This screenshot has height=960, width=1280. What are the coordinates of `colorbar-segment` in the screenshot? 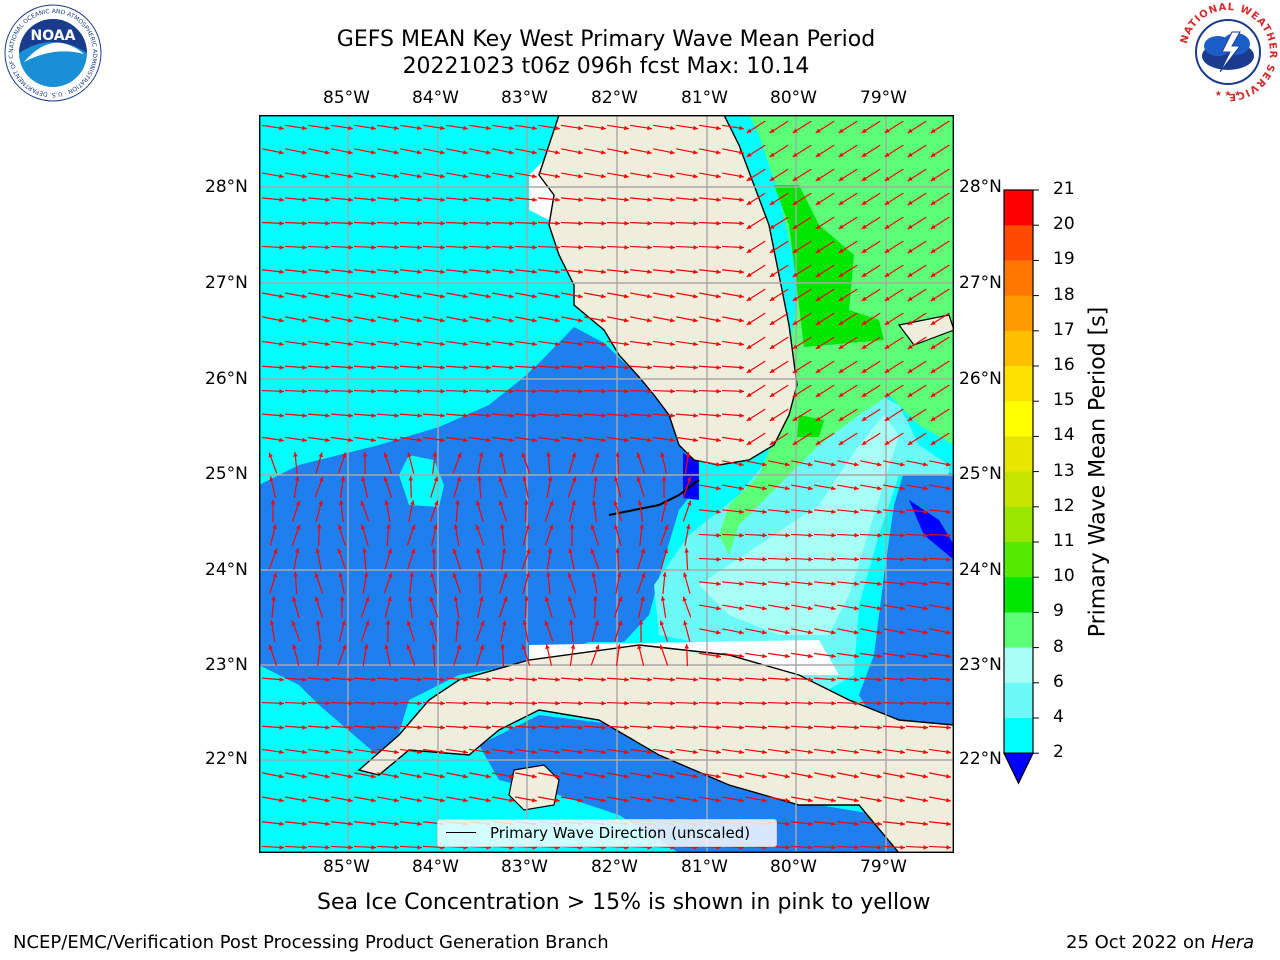 It's located at (1018, 348).